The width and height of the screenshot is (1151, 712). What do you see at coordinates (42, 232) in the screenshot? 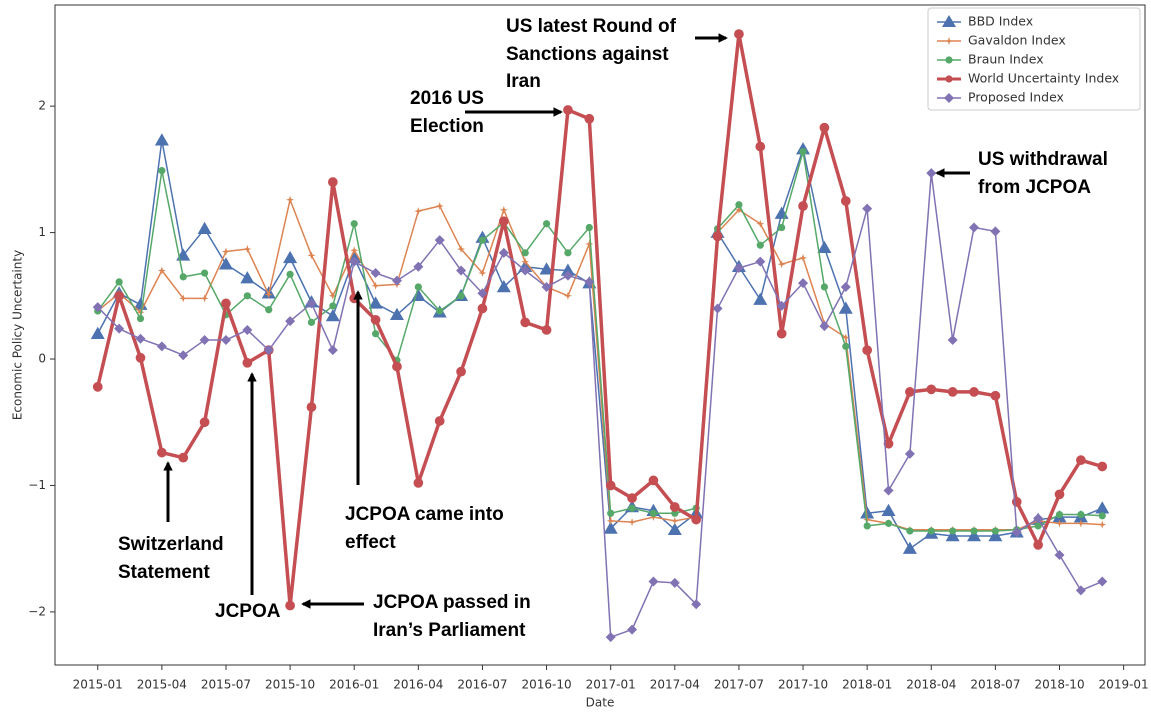
I see `y-tick-label: 1` at bounding box center [42, 232].